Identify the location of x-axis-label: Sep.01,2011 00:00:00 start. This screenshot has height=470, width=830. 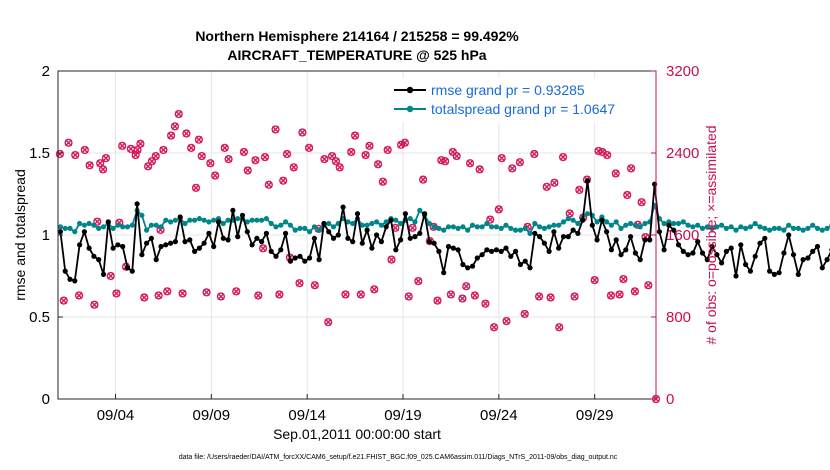
(357, 434).